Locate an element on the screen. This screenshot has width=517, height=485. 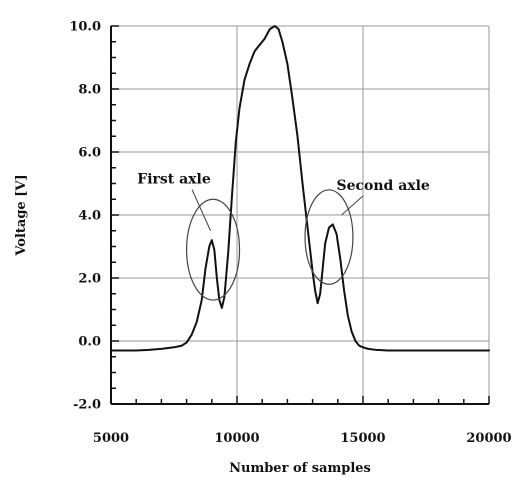
x-tick-label-2: 15000 is located at coordinates (362, 438).